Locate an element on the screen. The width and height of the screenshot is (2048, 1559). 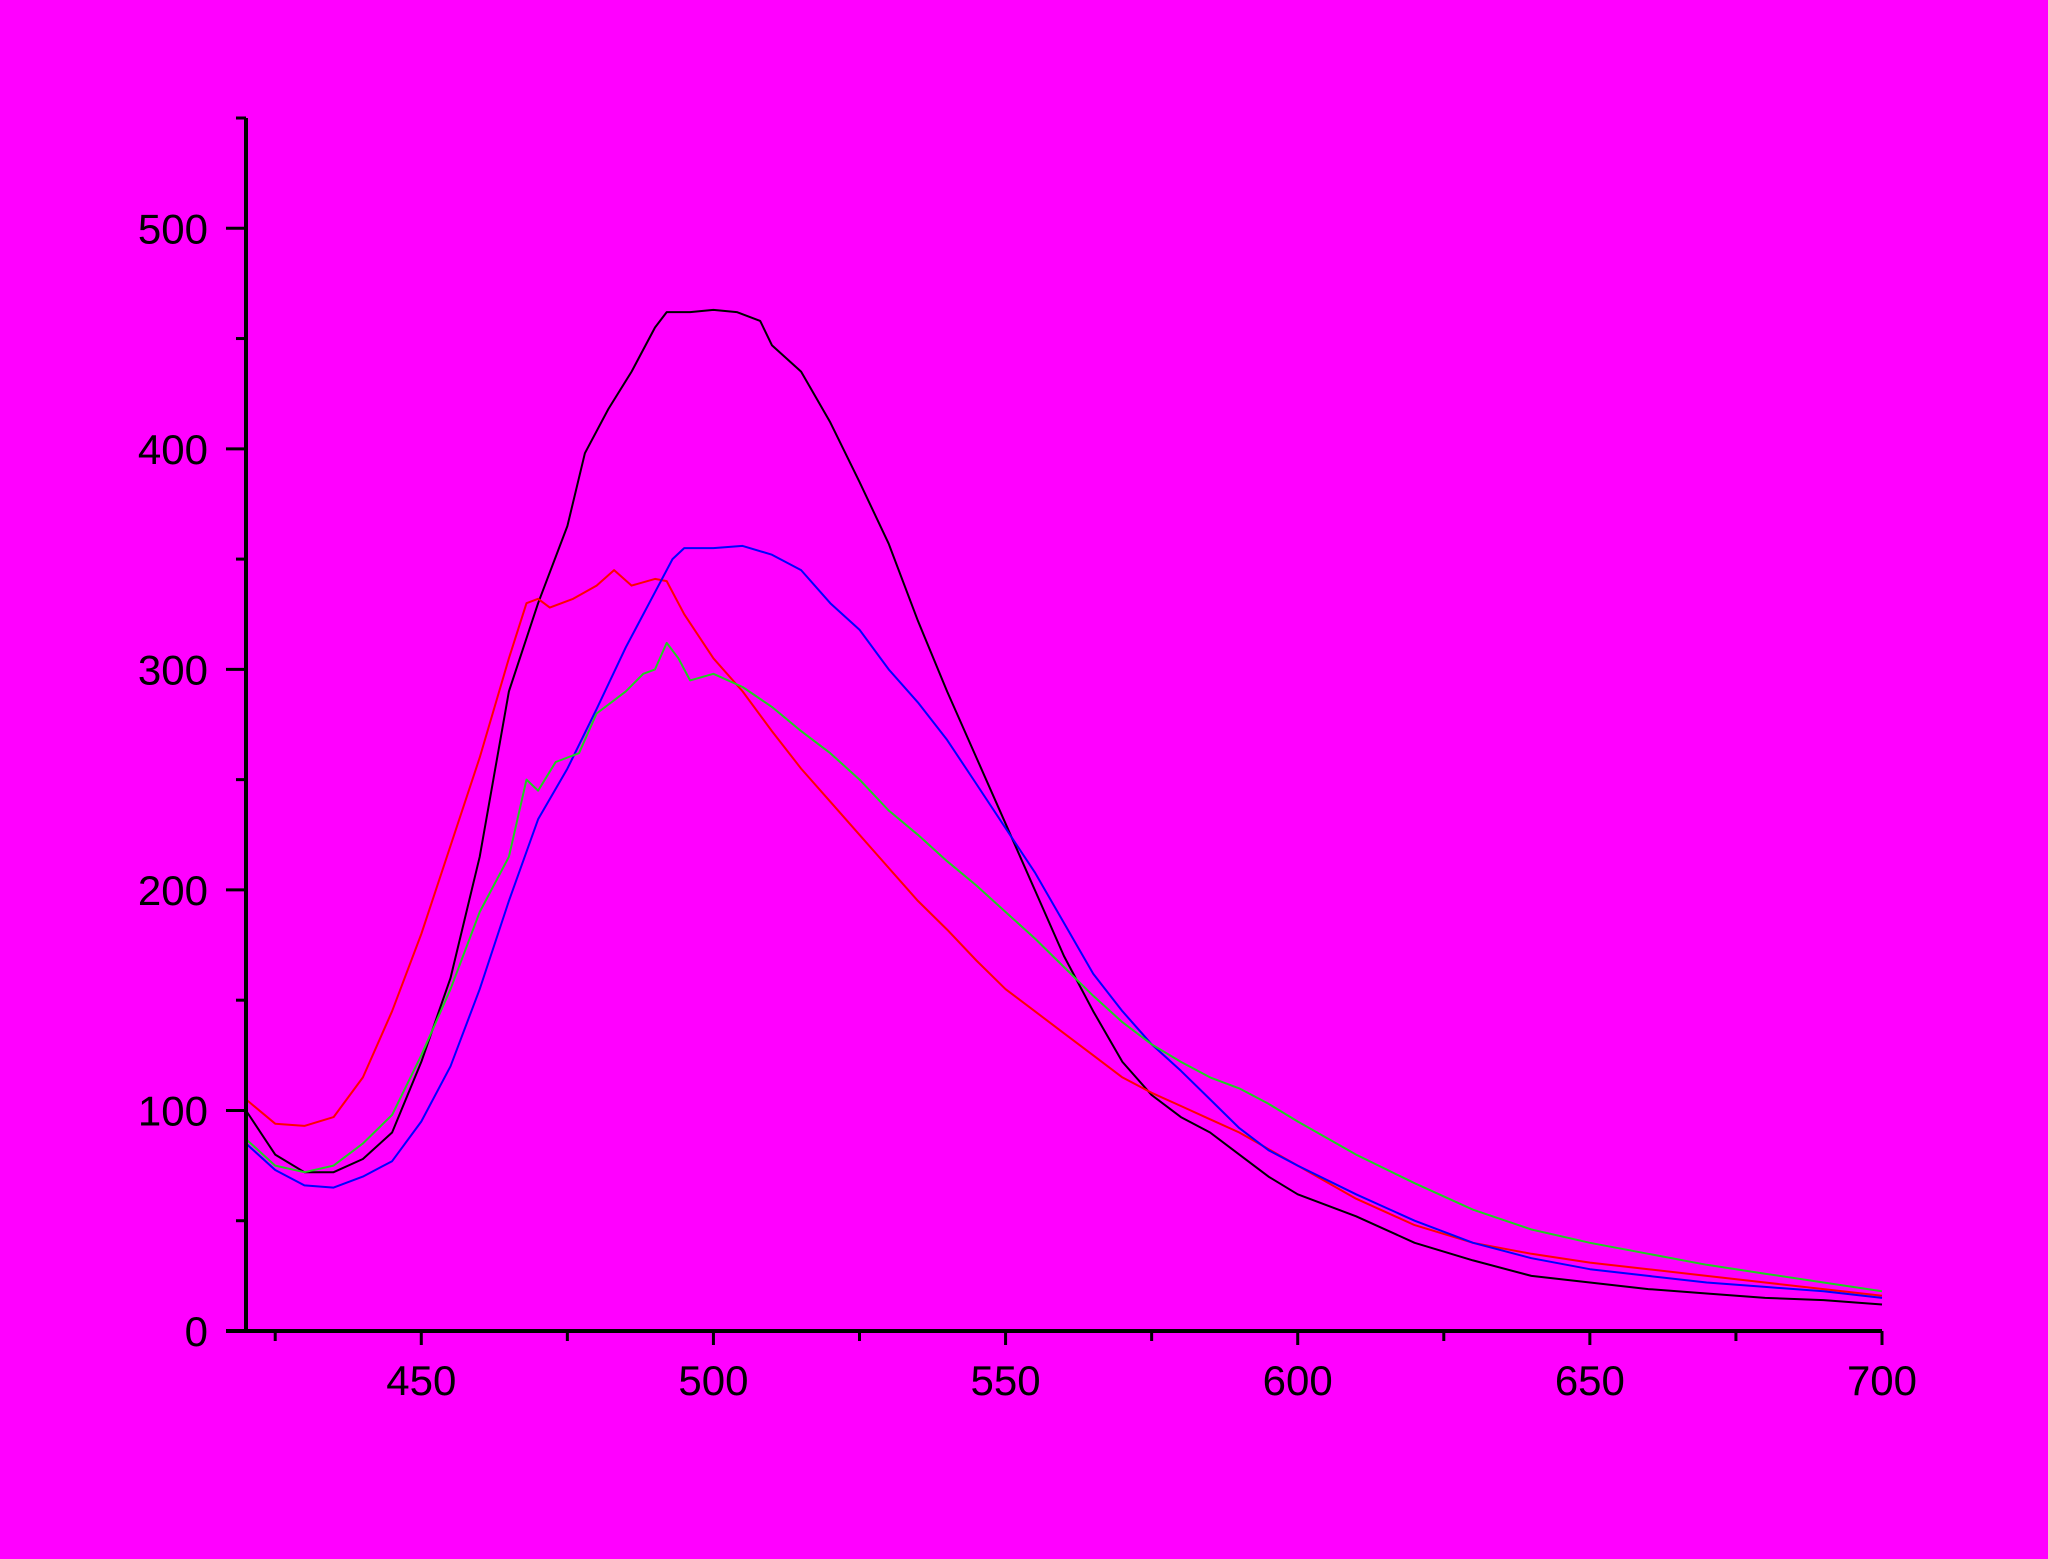
y-tick-label: 0 is located at coordinates (196, 1331).